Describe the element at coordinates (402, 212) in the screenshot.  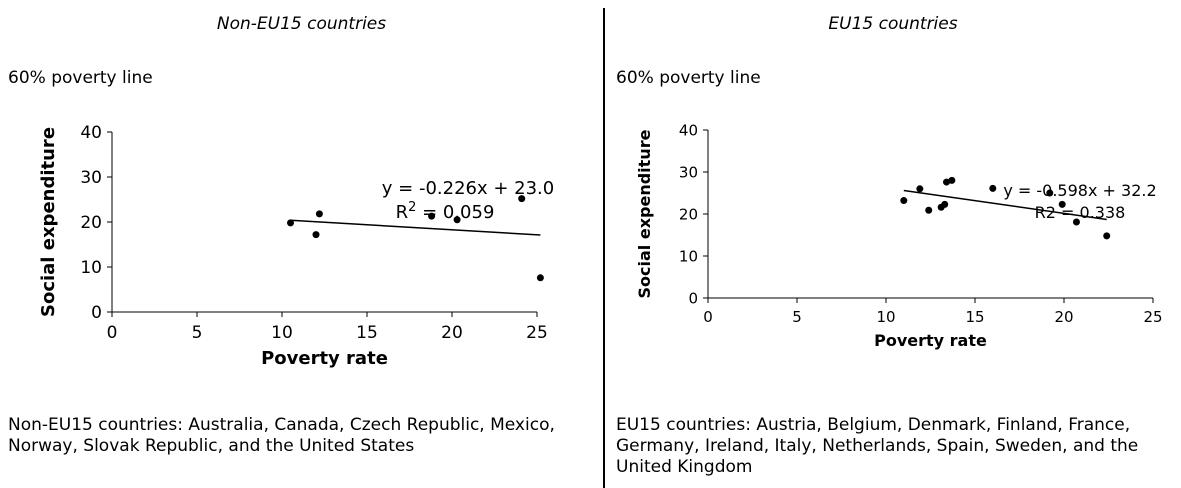
I see `r-squared-symbol: R` at that location.